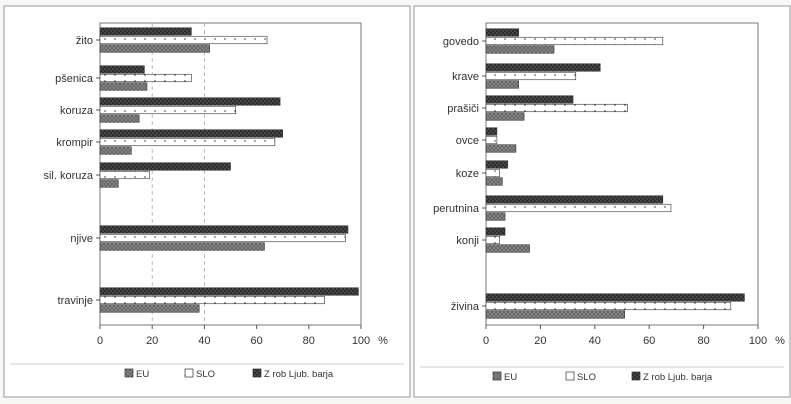 This screenshot has height=404, width=791. Describe the element at coordinates (456, 209) in the screenshot. I see `category-label: perutnina` at that location.